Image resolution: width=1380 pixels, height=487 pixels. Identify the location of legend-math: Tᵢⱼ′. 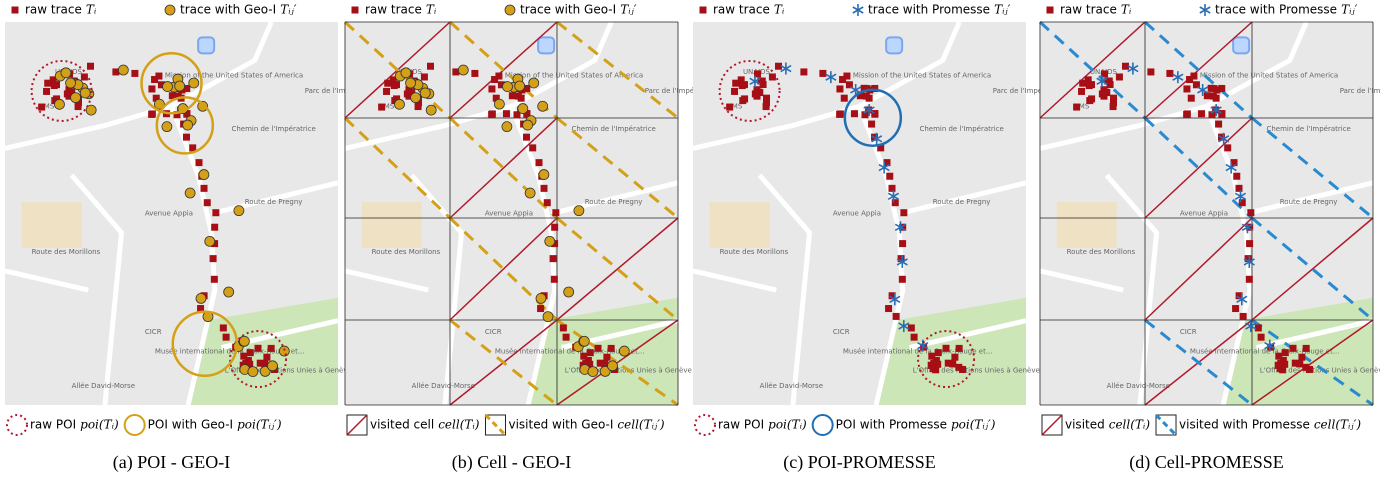
(1349, 10).